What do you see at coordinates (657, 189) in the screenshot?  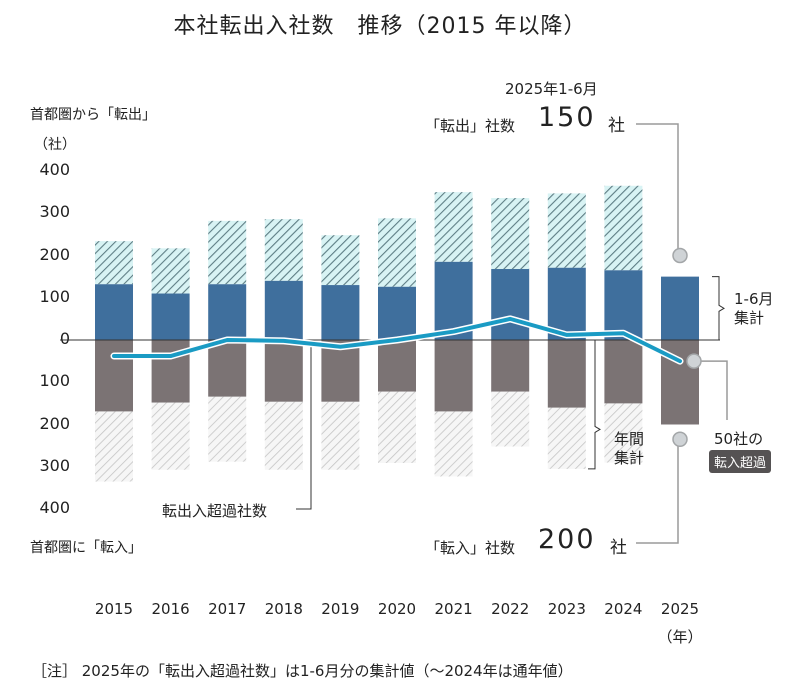 I see `callout-out-leader` at bounding box center [657, 189].